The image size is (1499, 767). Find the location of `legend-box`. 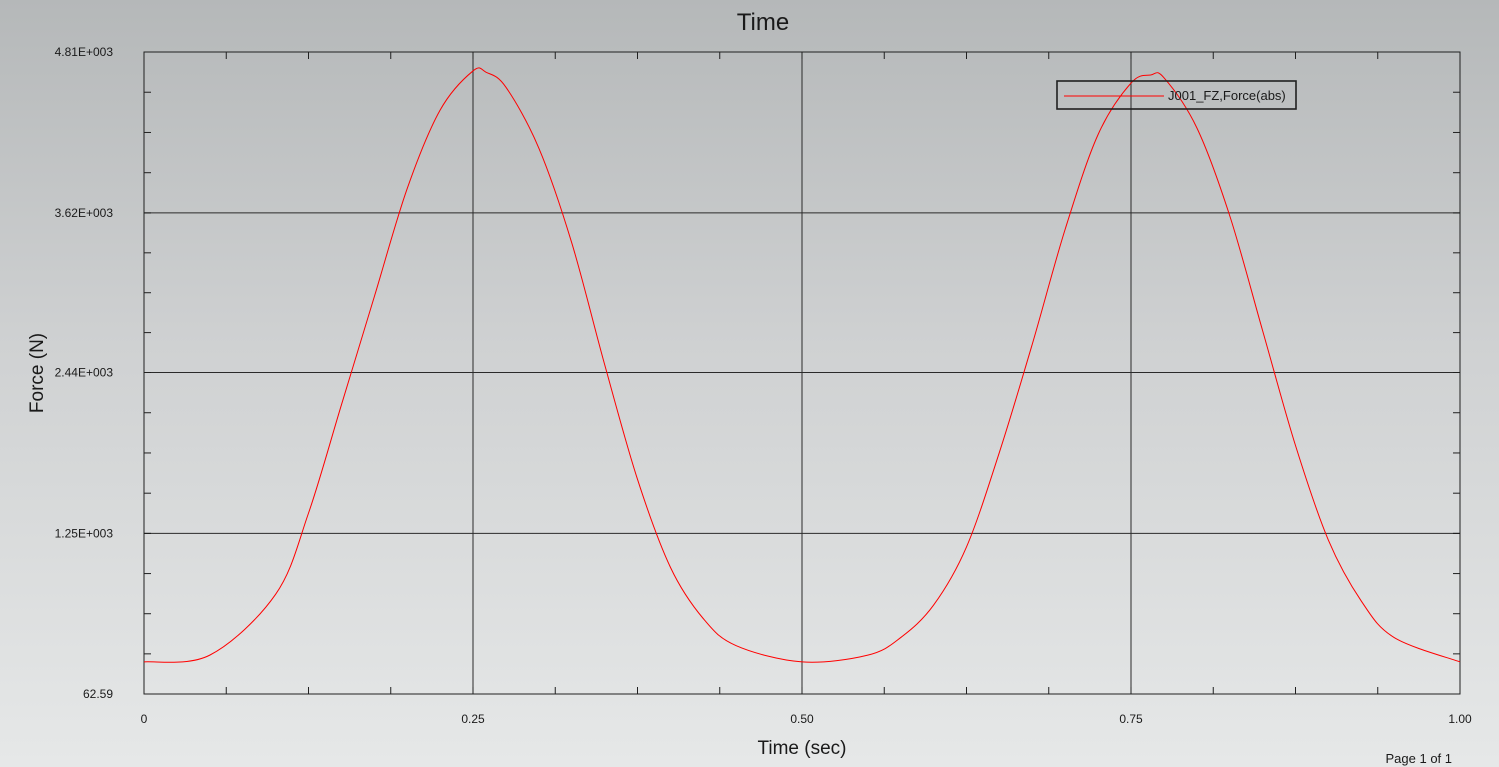

legend-box is located at coordinates (1176, 95).